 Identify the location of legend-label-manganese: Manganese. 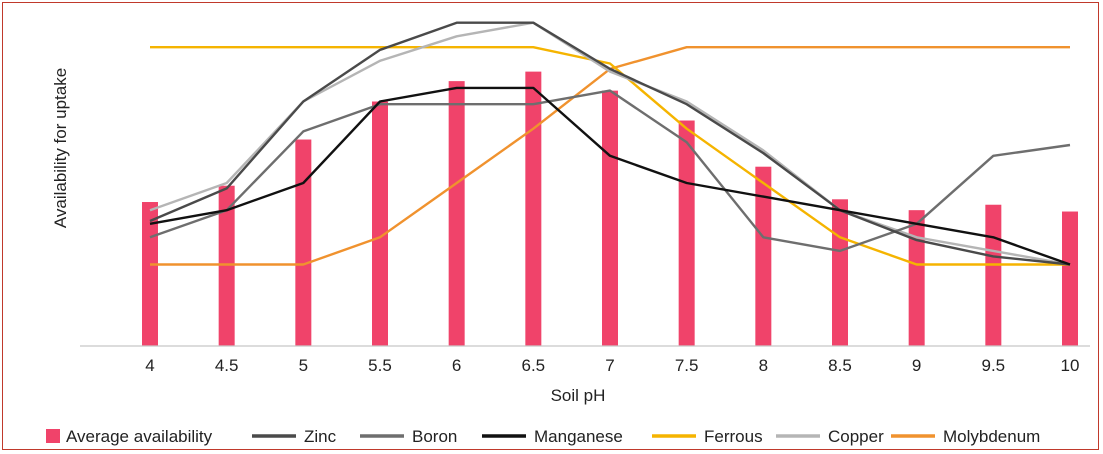
(578, 436).